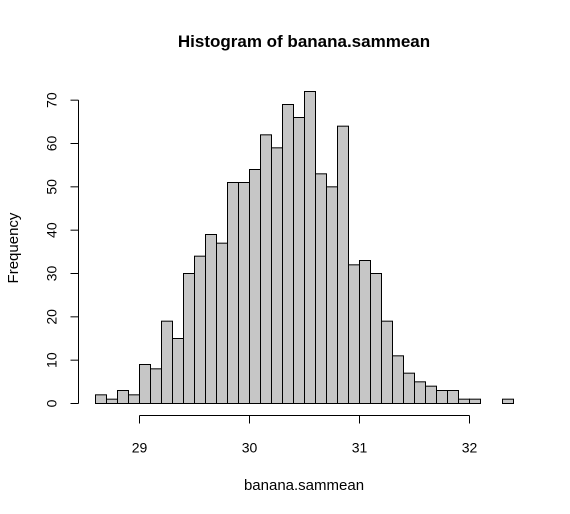 This screenshot has width=570, height=514. Describe the element at coordinates (13, 247) in the screenshot. I see `y-axis-label: Frequency` at that location.